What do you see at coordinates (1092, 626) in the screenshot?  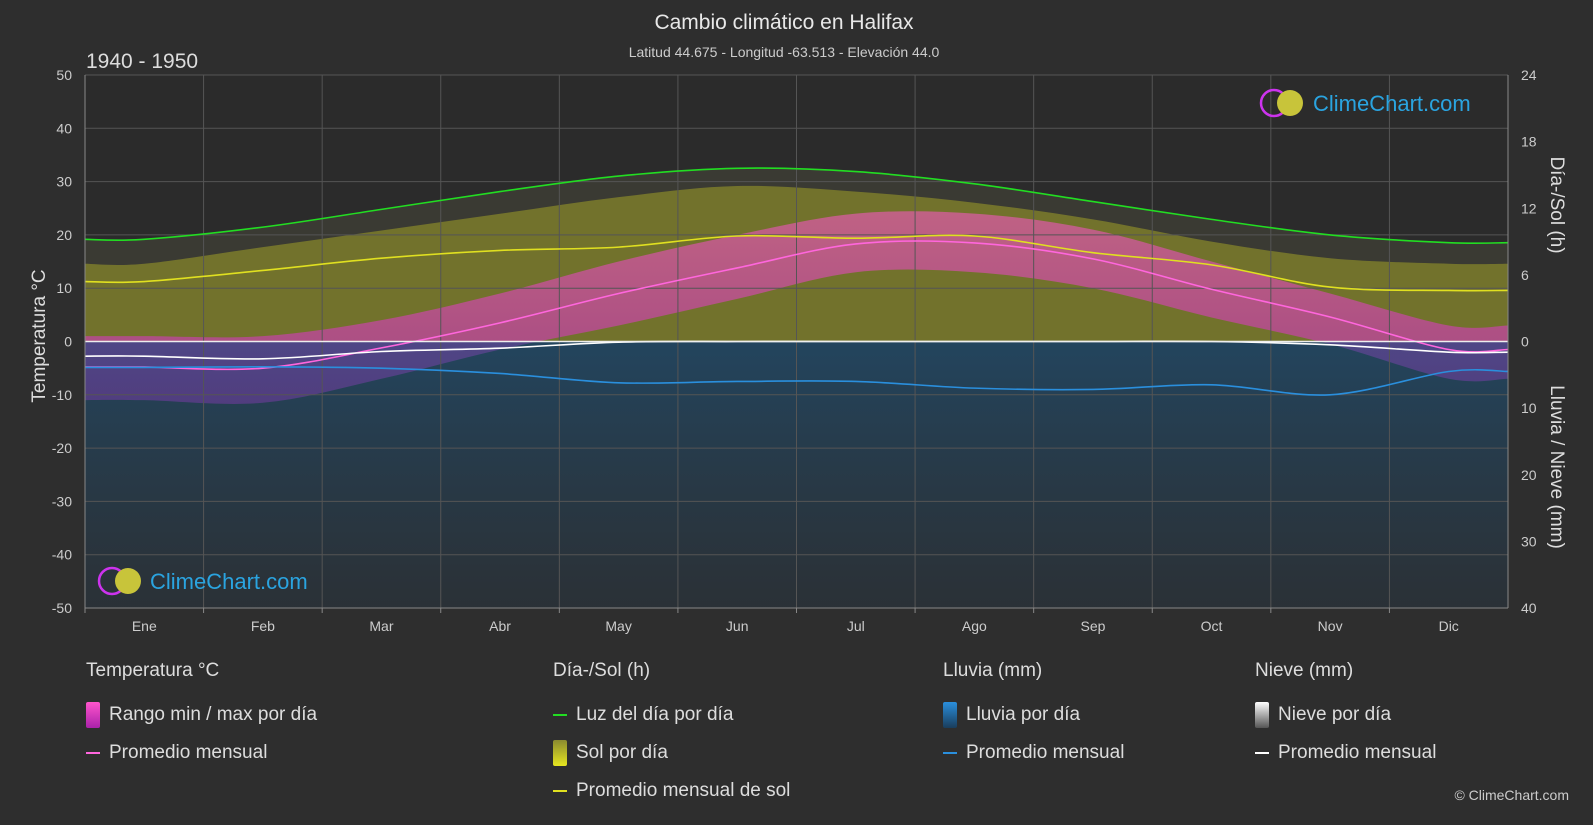 I see `x-tick-label: Sep` at bounding box center [1092, 626].